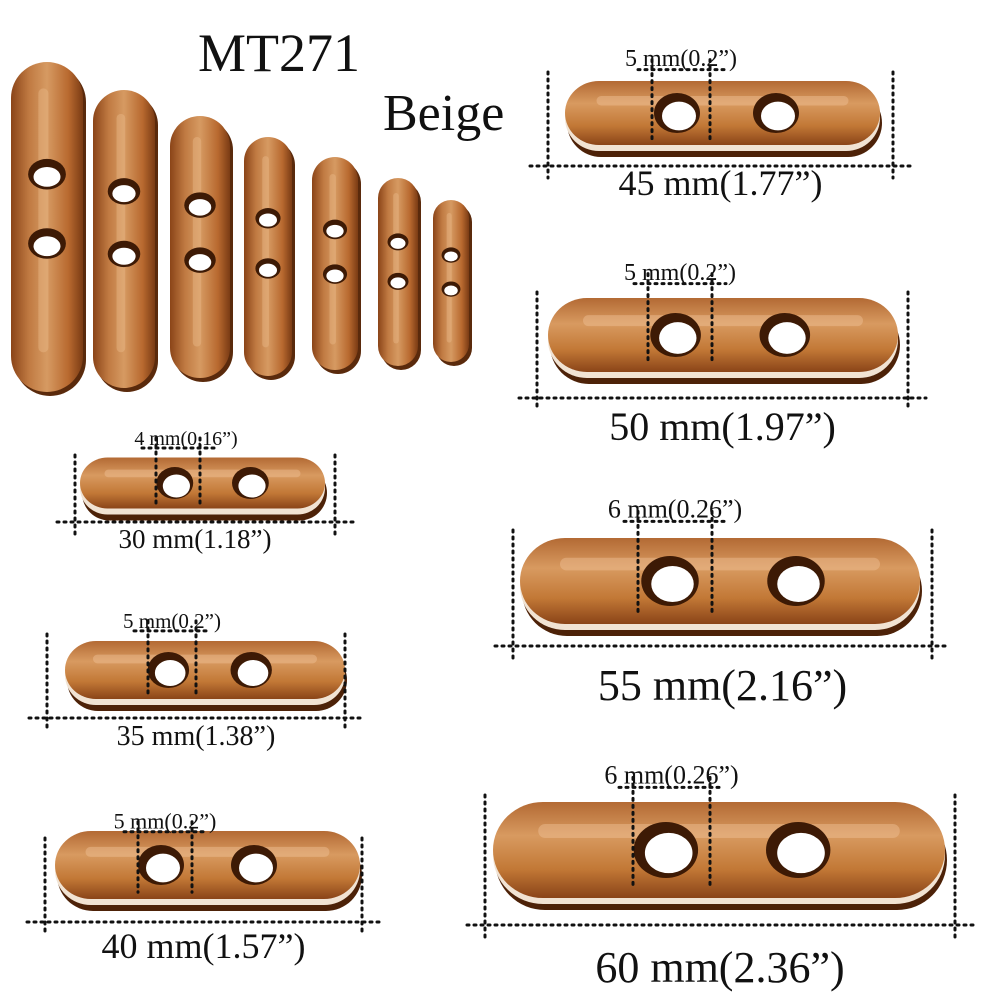  Describe the element at coordinates (722, 685) in the screenshot. I see `length-label: 55 mm(2.16”)` at that location.